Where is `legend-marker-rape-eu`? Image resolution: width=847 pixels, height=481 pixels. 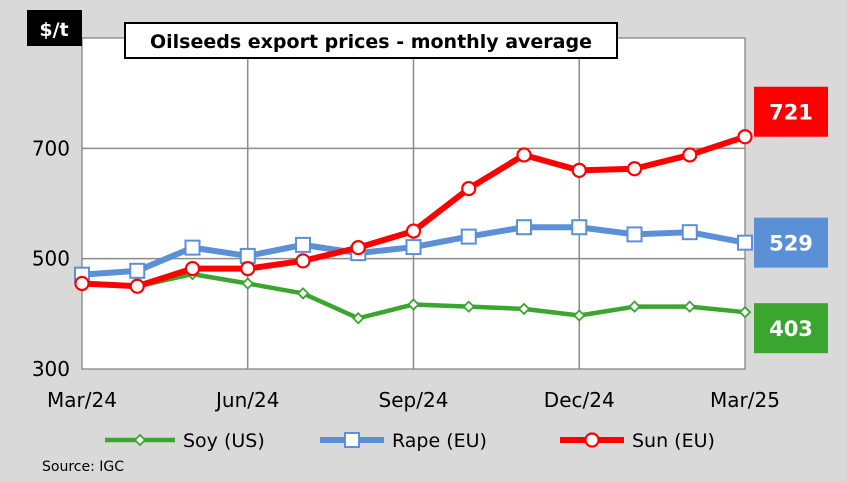
legend-marker-rape-eu is located at coordinates (352, 440).